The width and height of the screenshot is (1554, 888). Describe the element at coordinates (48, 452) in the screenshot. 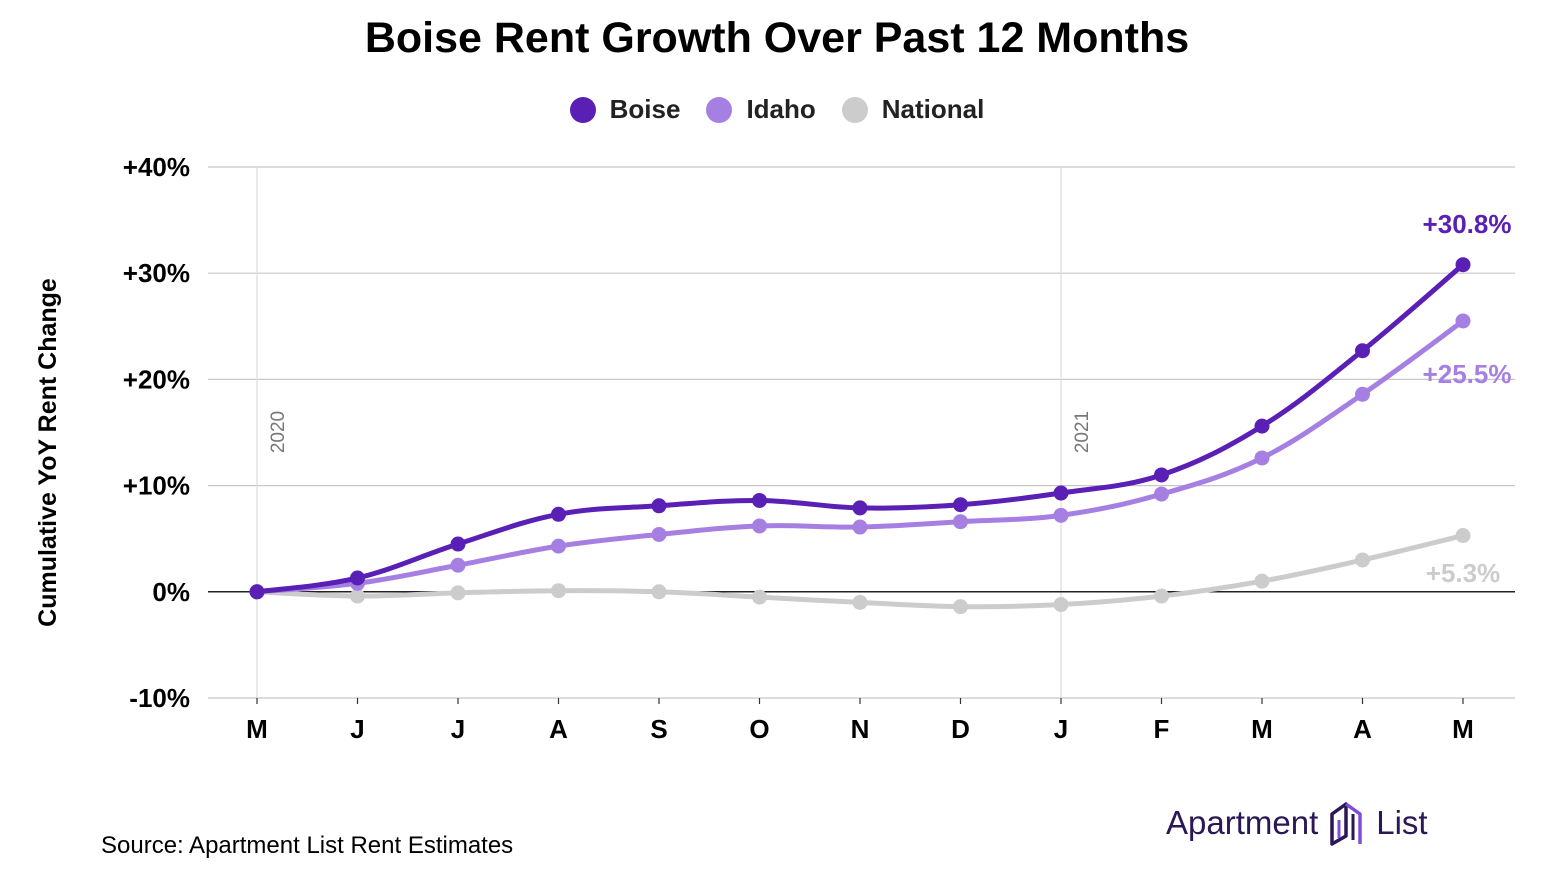

I see `y-axis-title: Cumulative YoY Rent Change` at that location.